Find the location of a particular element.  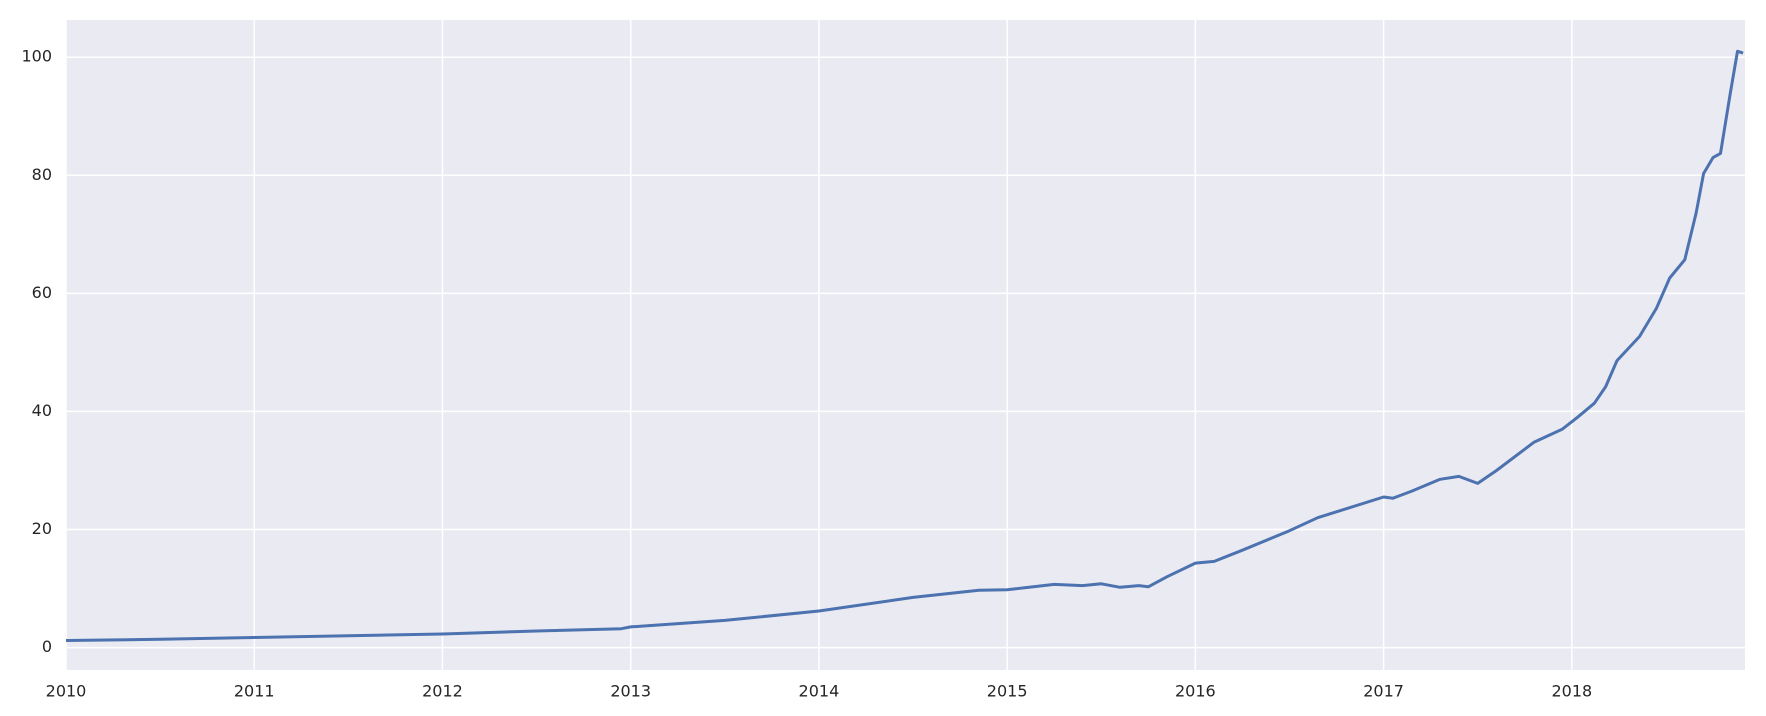

y-tick-label: 80 is located at coordinates (42, 174).